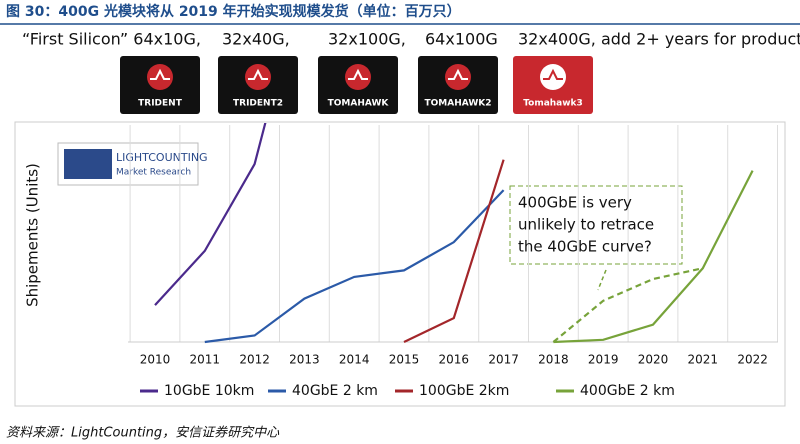 The height and width of the screenshot is (444, 800). I want to click on title: 图 30：400G 光模块将从 2019 年开始实现规模发货（单位：百万只）, so click(233, 11).